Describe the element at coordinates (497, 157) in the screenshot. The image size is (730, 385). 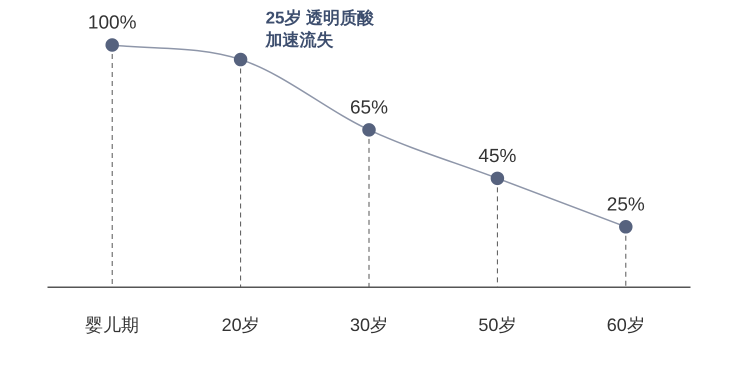
I see `data-label: 45%` at that location.